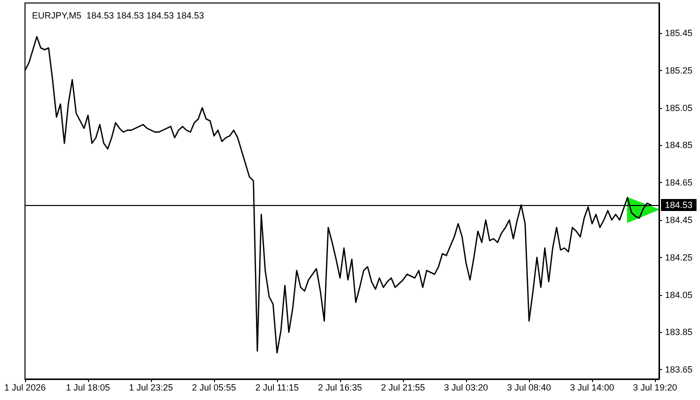 This screenshot has width=700, height=400. I want to click on y-tick-label: 183.85, so click(679, 332).